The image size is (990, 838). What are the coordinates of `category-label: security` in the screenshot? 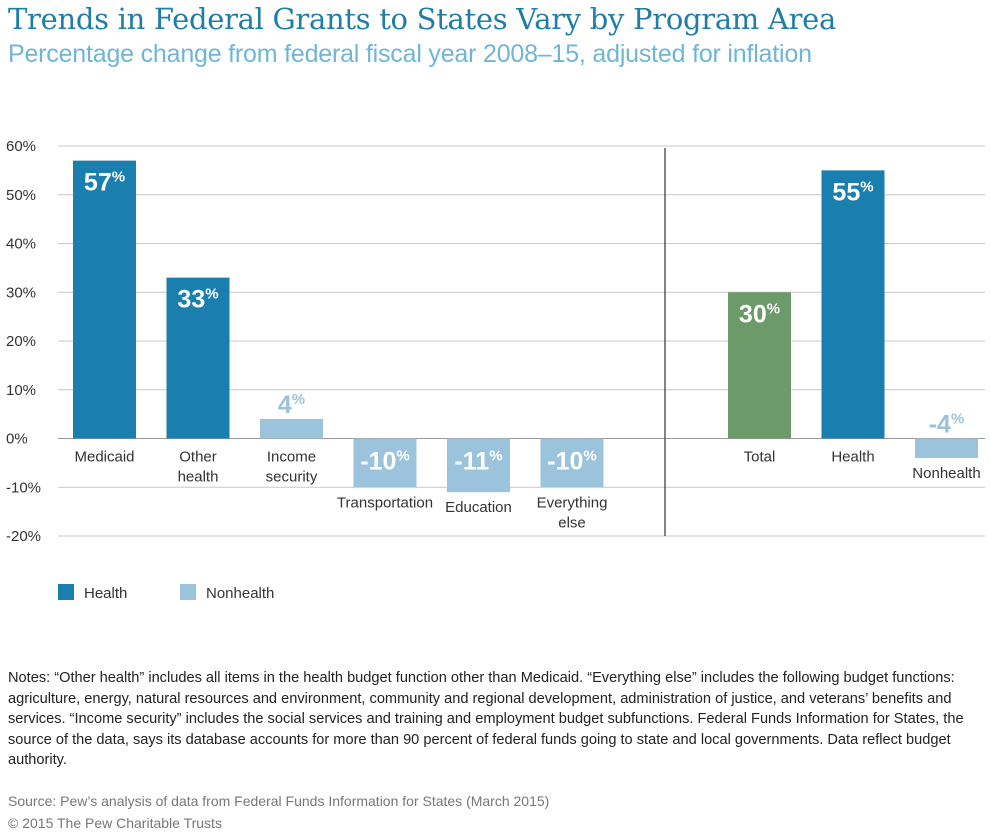 It's located at (292, 477).